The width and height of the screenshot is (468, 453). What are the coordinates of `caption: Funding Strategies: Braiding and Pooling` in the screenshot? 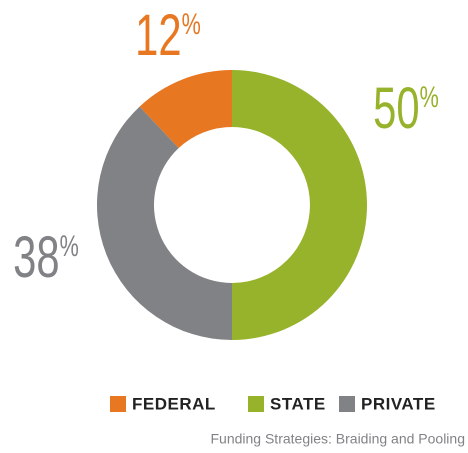 It's located at (337, 439).